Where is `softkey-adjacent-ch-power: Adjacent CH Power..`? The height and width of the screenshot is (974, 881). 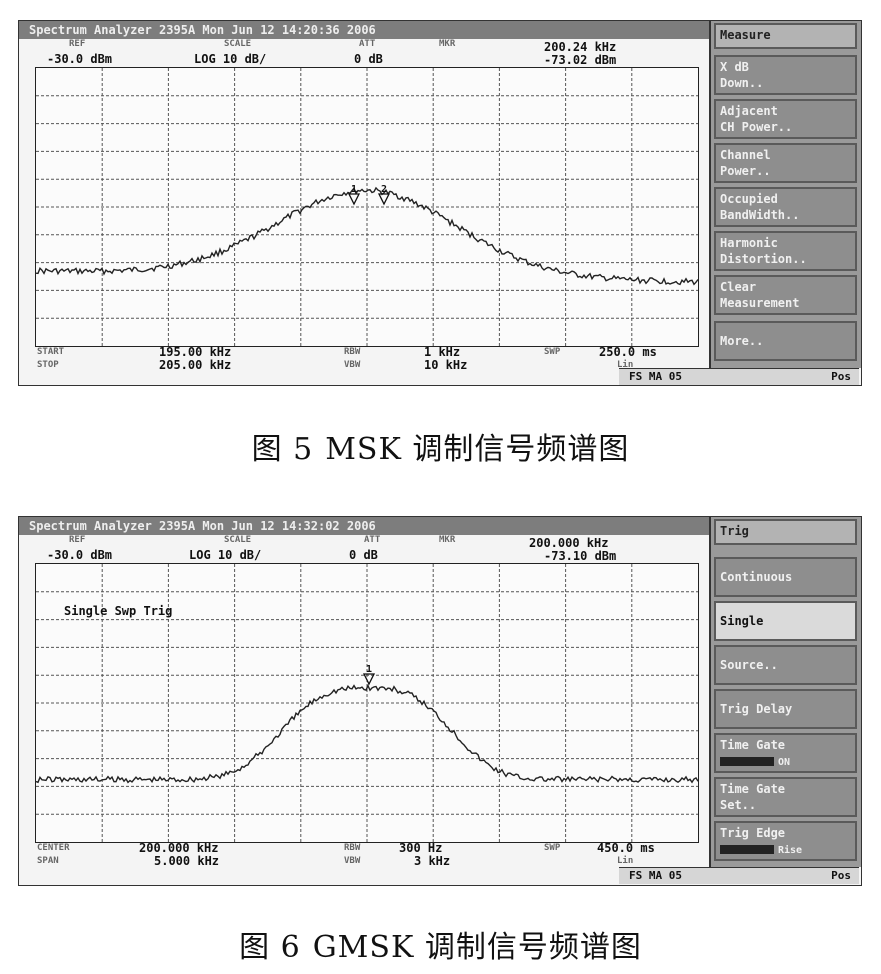 softkey-adjacent-ch-power: Adjacent CH Power.. is located at coordinates (785, 119).